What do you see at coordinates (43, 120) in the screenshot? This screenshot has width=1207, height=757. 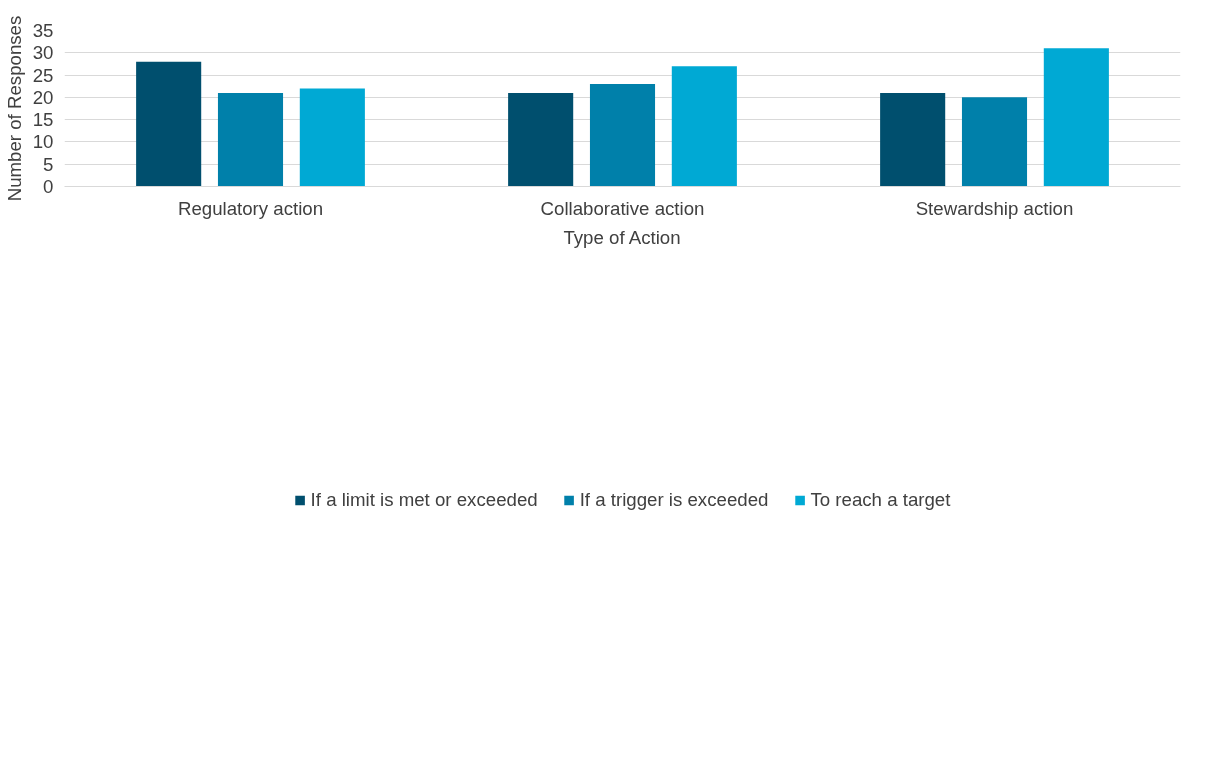 I see `y-tick-label: 15` at bounding box center [43, 120].